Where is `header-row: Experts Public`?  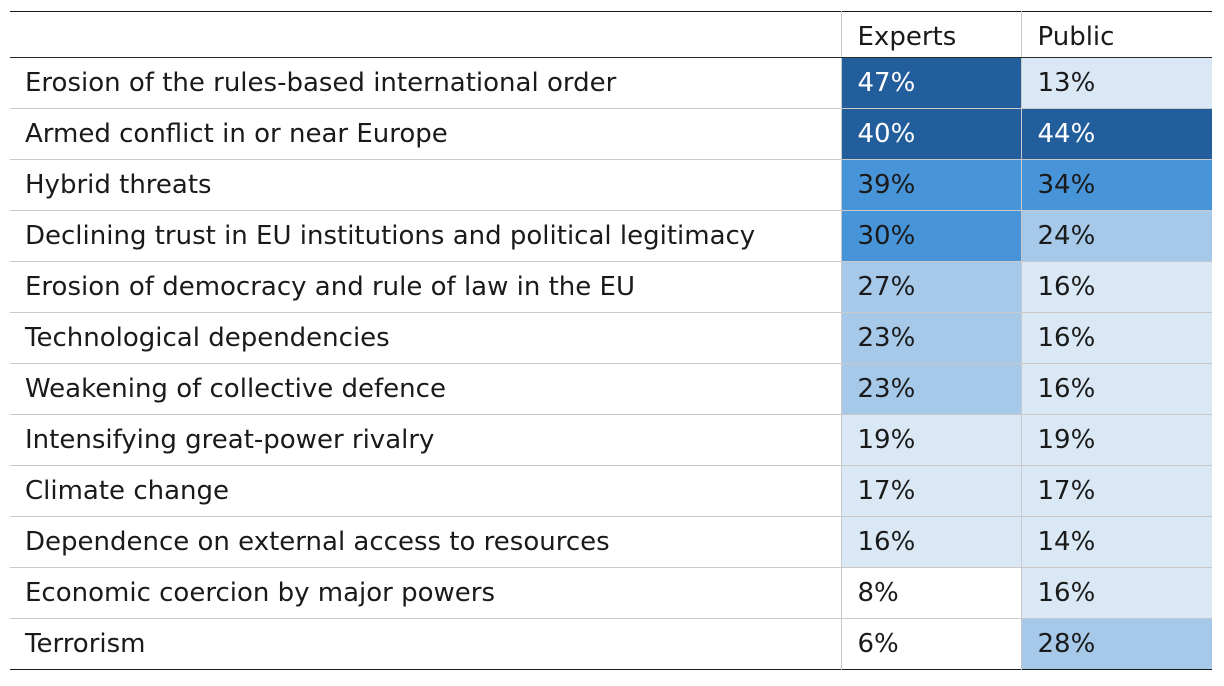
header-row: Experts Public is located at coordinates (611, 34).